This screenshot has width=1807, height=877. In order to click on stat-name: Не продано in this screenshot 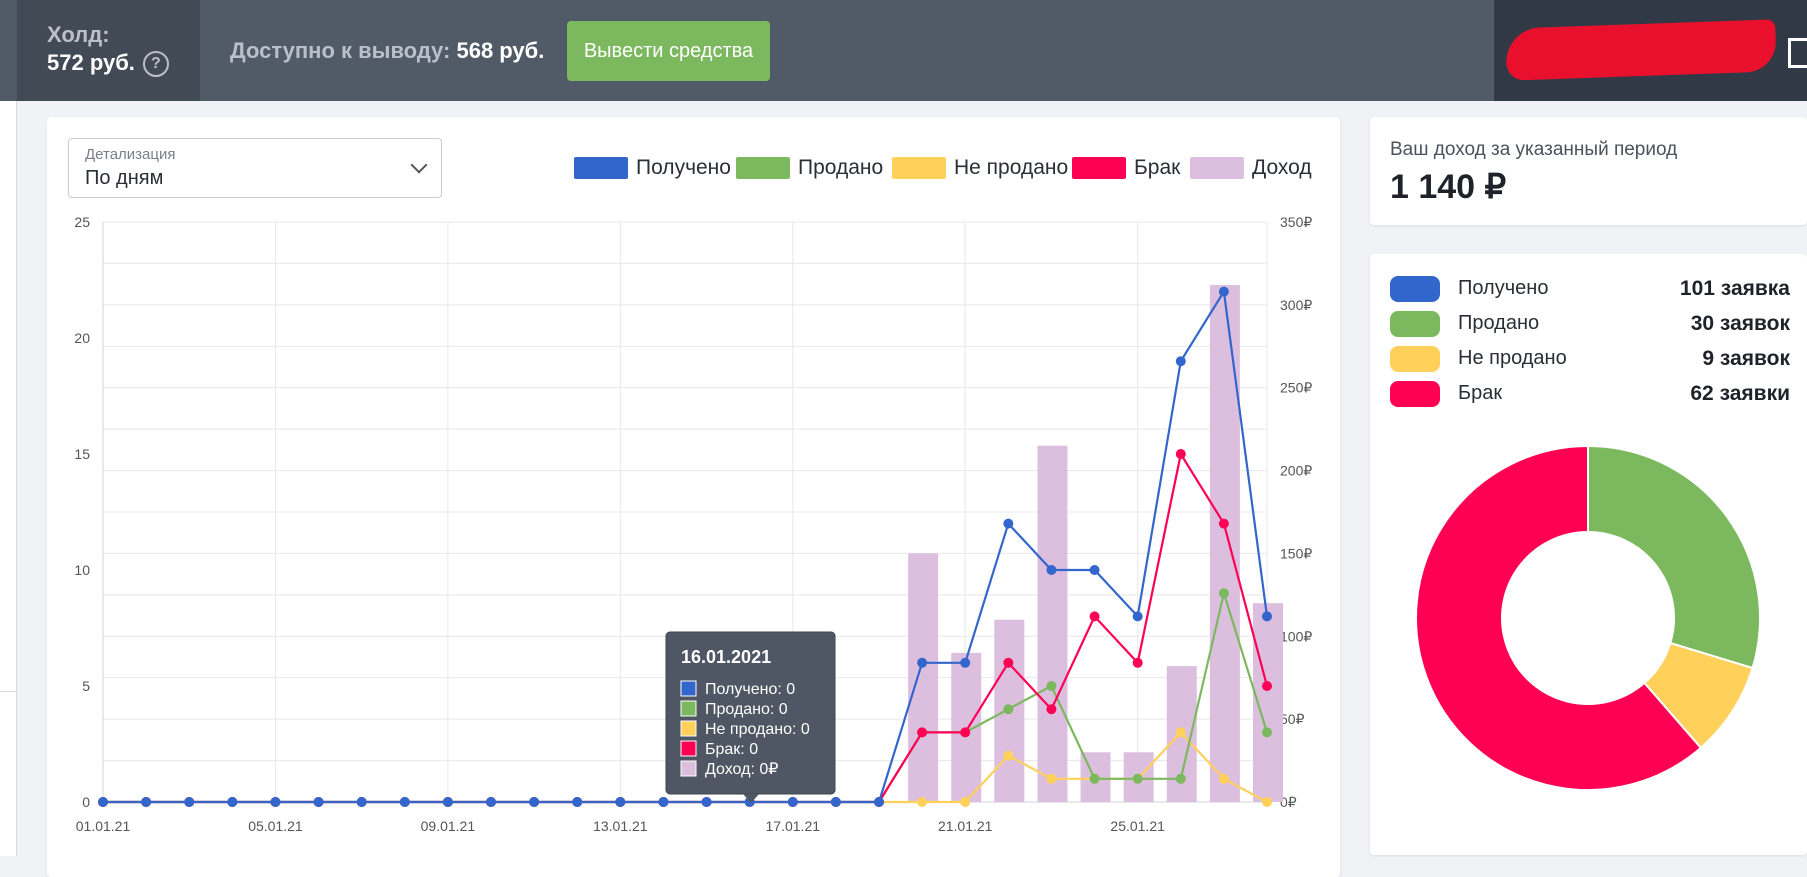, I will do `click(1512, 358)`.